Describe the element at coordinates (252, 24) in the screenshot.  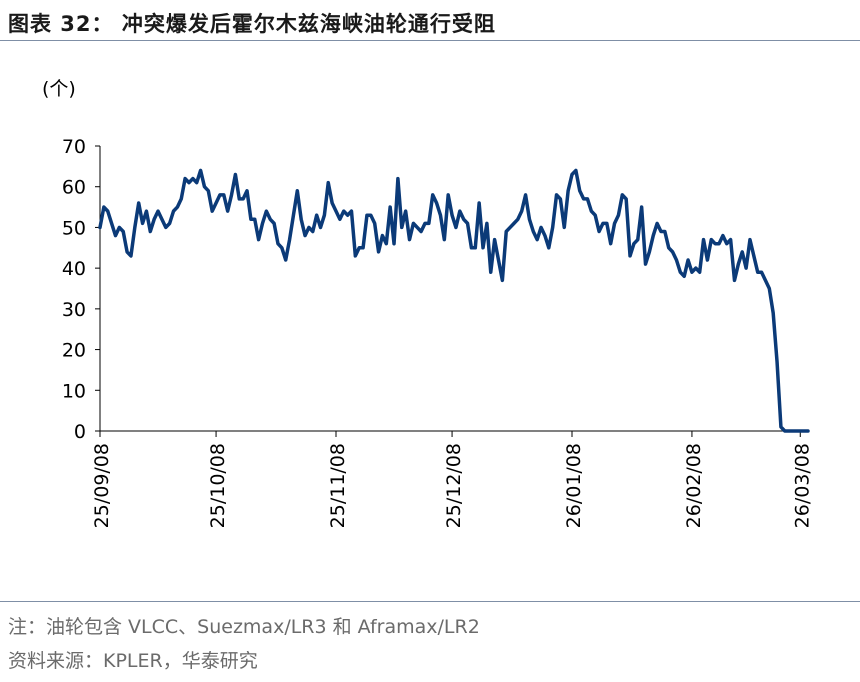
I see `chart-title: 图表 32： 冲突爆发后霍尔木兹海峡油轮通行受阻` at that location.